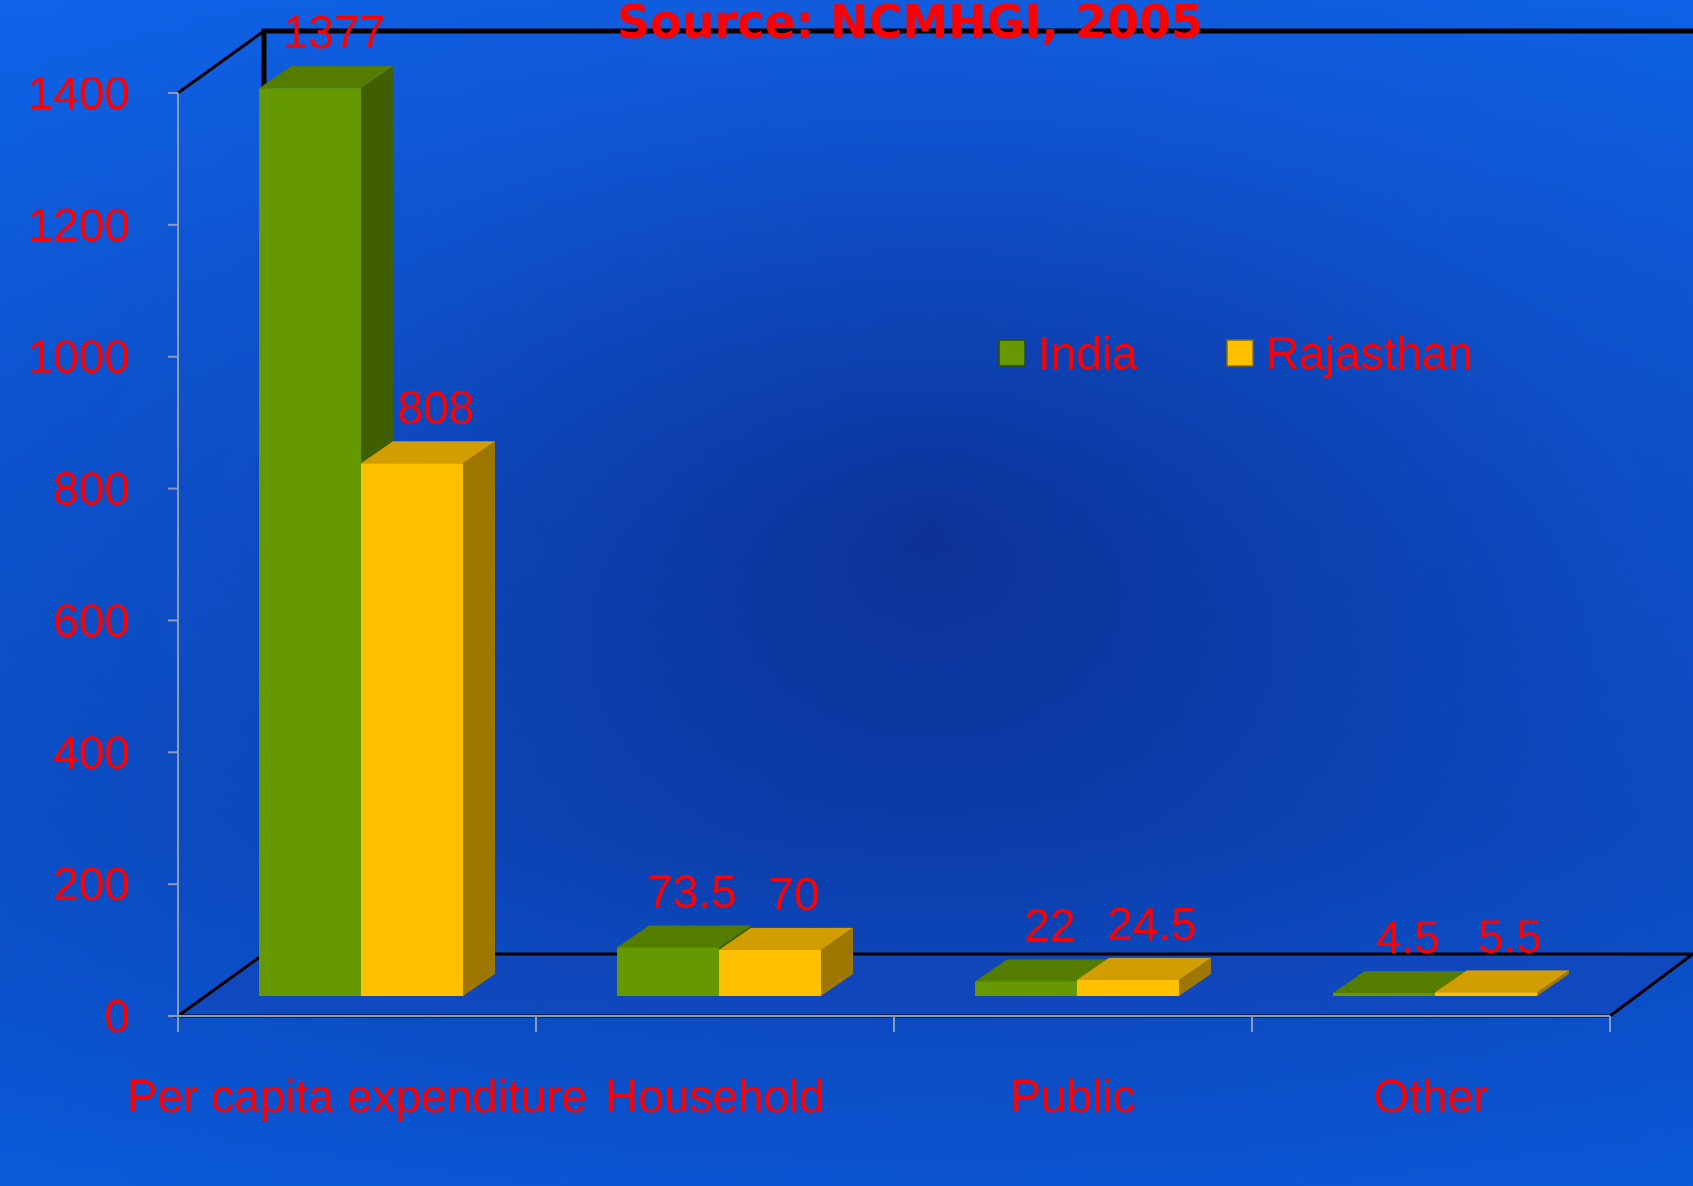 This screenshot has width=1693, height=1186. Describe the element at coordinates (1430, 1096) in the screenshot. I see `x-tick-label-other: Other` at that location.